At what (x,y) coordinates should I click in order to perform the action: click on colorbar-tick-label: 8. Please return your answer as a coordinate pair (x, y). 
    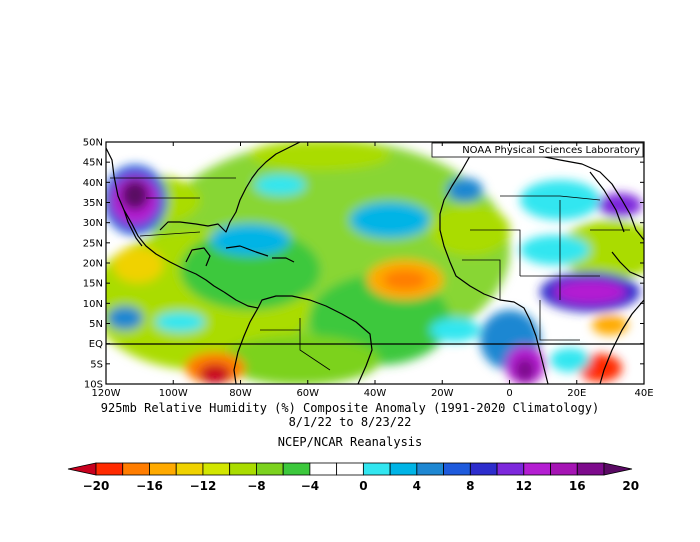
    Looking at the image, I should click on (470, 486).